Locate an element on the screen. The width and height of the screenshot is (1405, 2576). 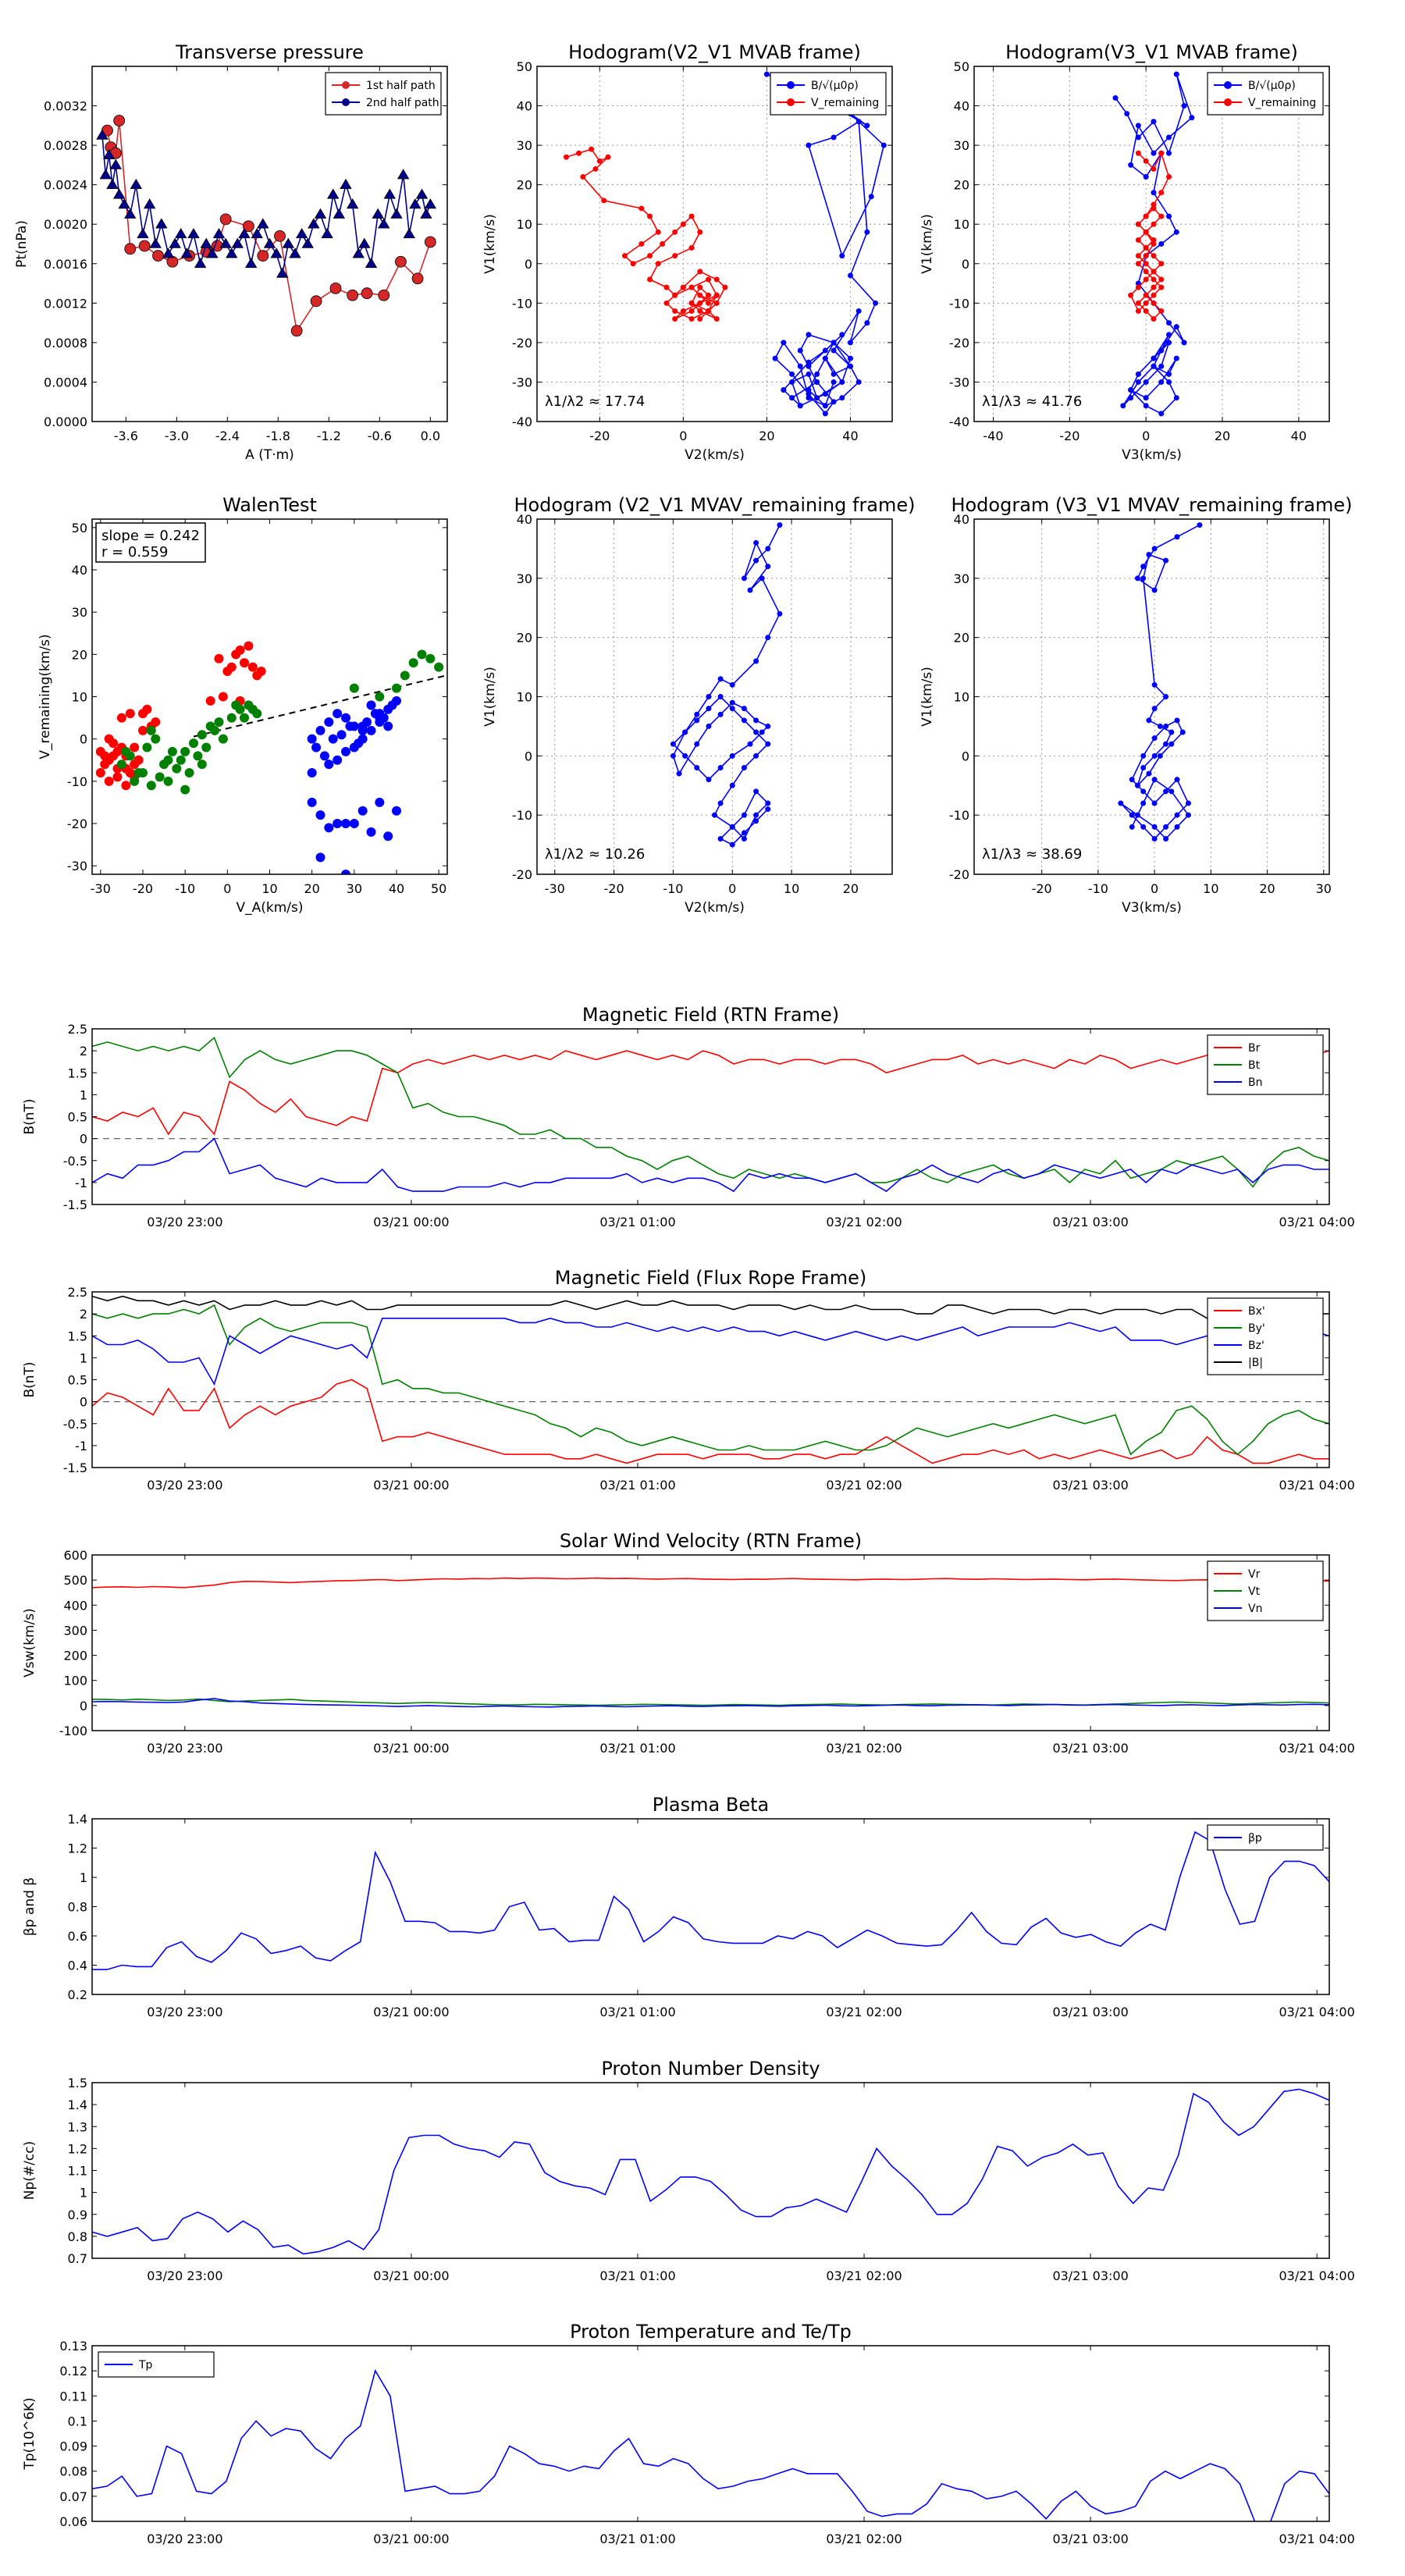
x-tick-label: 03/21 00:00 is located at coordinates (411, 1748).